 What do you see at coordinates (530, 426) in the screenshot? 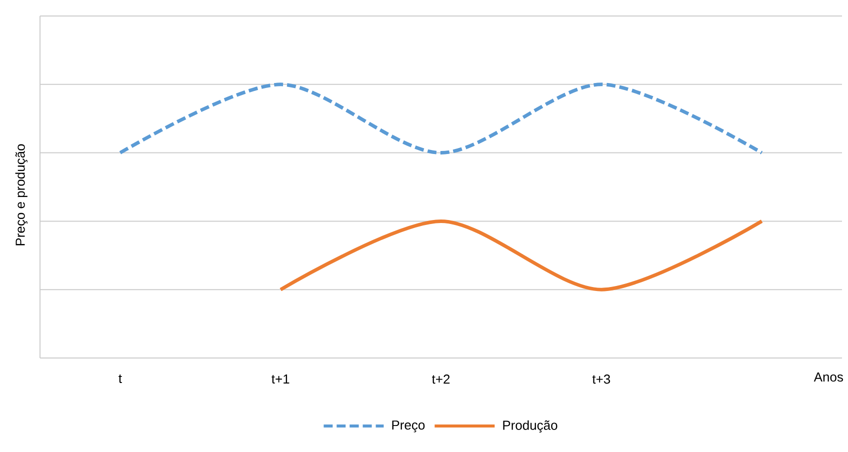
I see `legend-label: Produção` at bounding box center [530, 426].